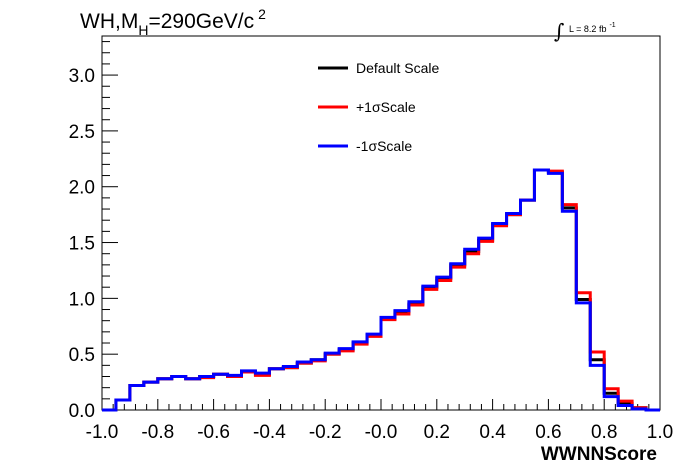  Describe the element at coordinates (109, 21) in the screenshot. I see `title-main: WH,M` at that location.